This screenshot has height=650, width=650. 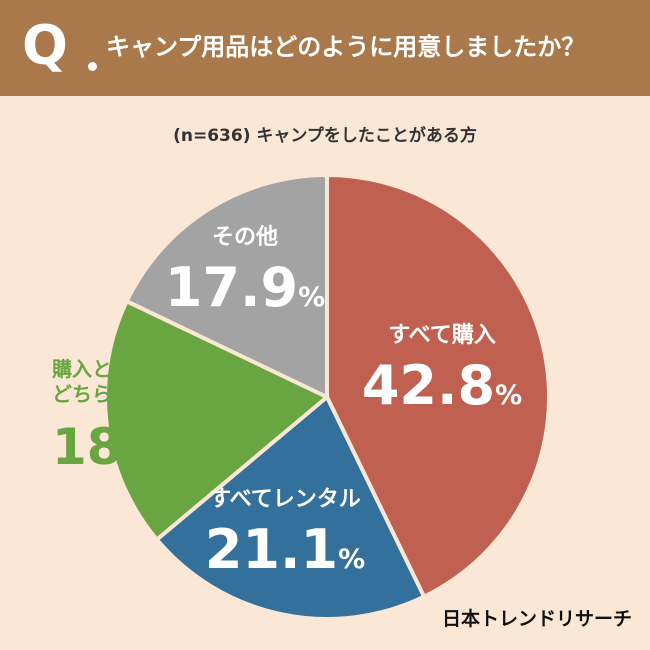 I want to click on slice-value-label: 17.9%, so click(x=245, y=287).